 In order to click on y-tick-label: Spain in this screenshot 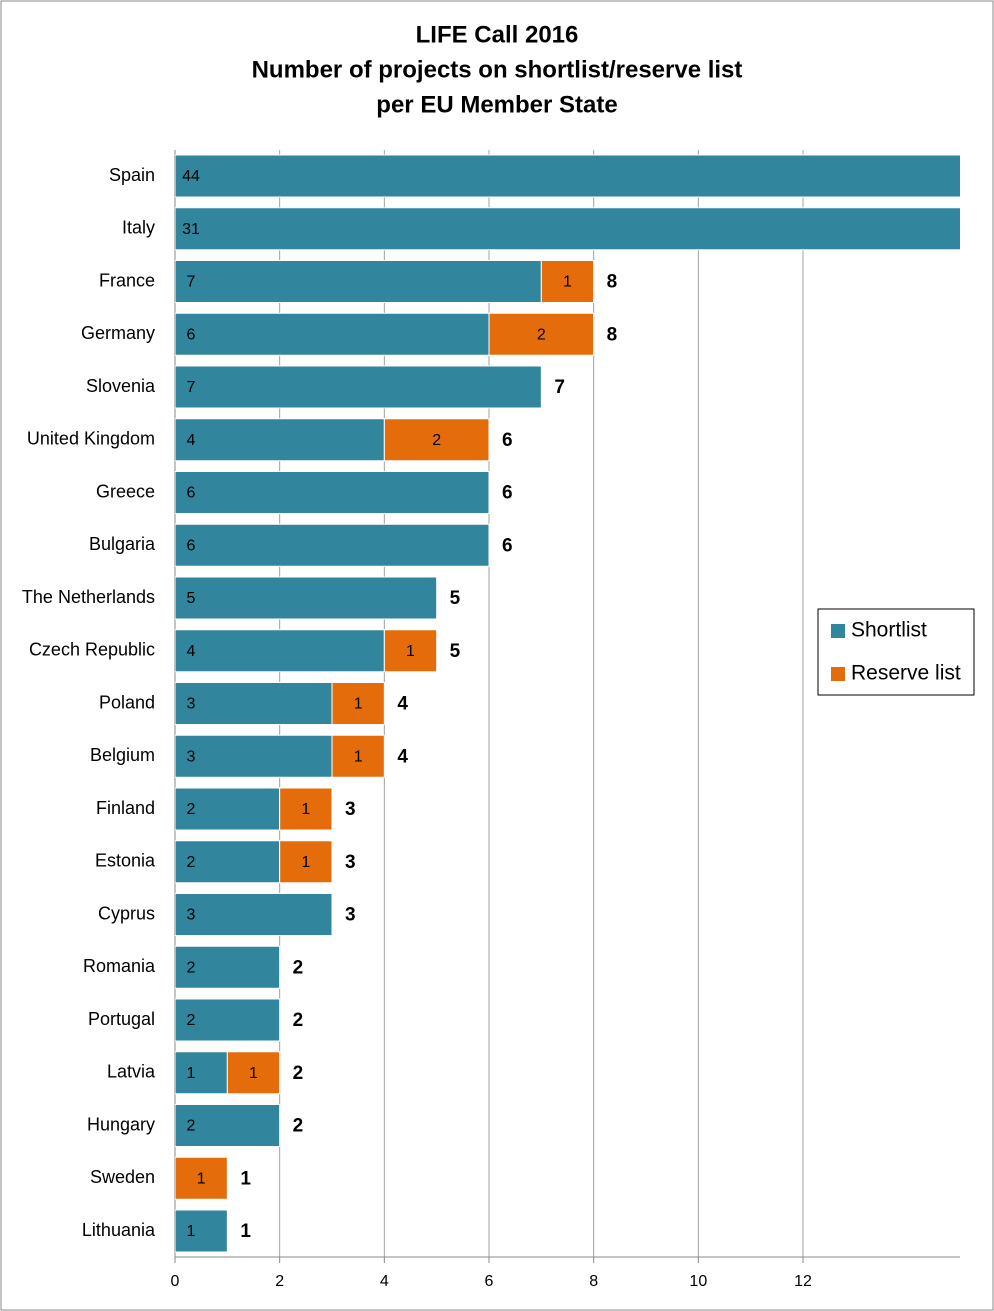, I will do `click(132, 175)`.